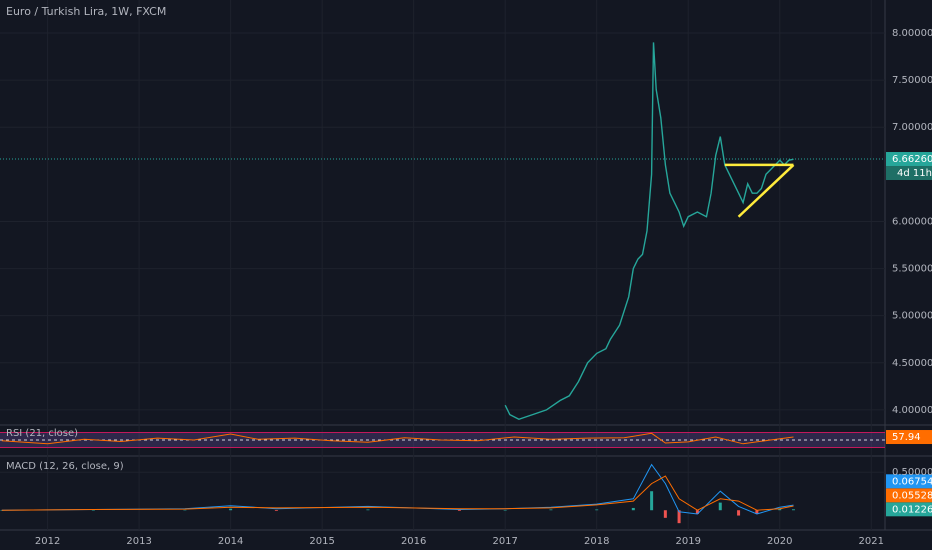 The height and width of the screenshot is (550, 932). What do you see at coordinates (413, 541) in the screenshot?
I see `x-tick-label: 2016` at bounding box center [413, 541].